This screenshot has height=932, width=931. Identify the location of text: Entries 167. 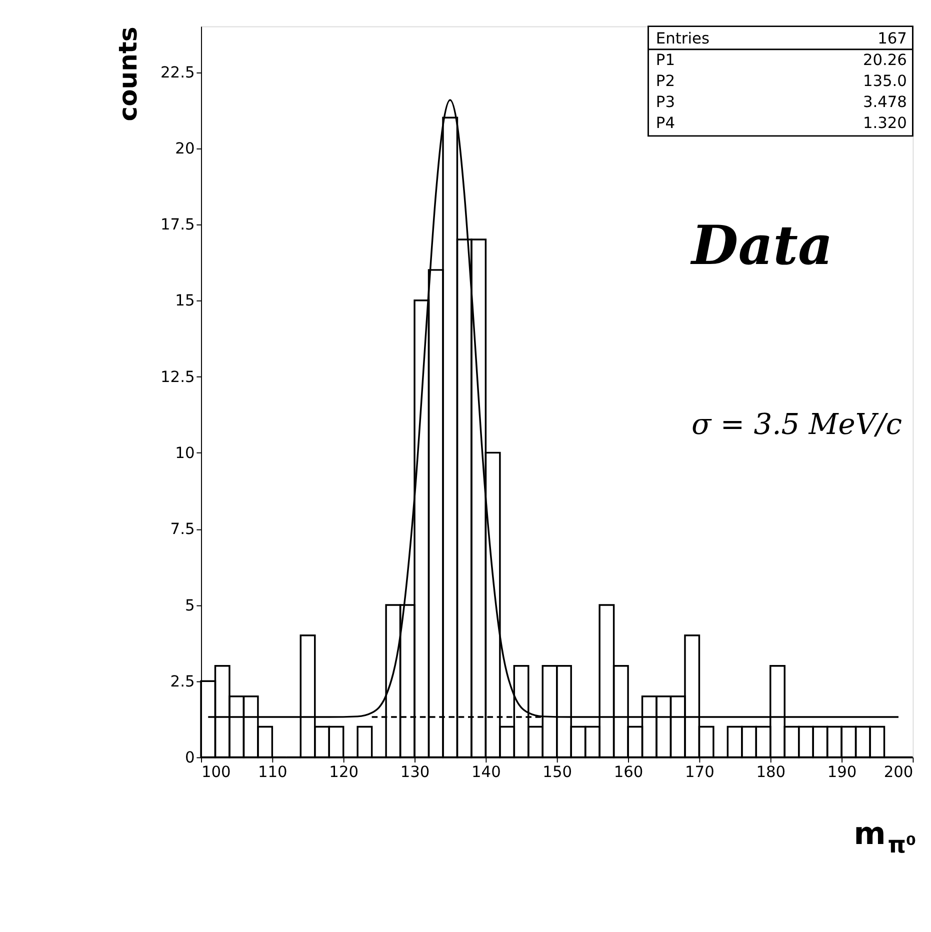
(781, 39).